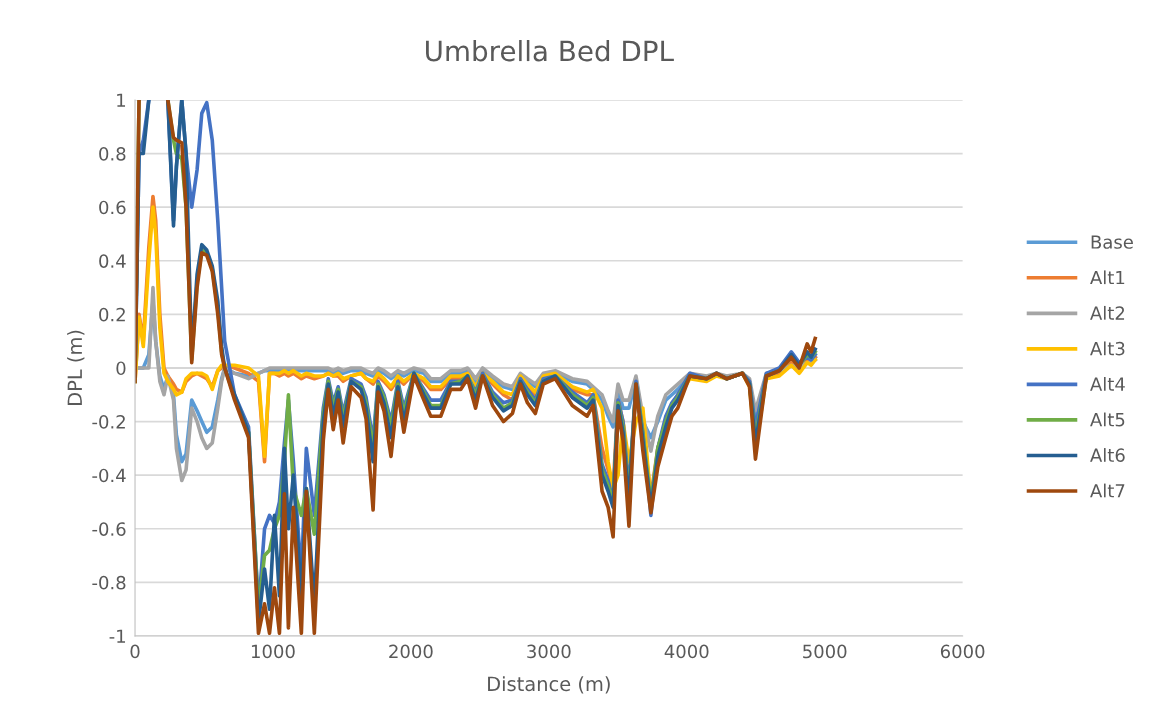 The image size is (1157, 706). Describe the element at coordinates (1112, 242) in the screenshot. I see `legend-label: Base` at that location.